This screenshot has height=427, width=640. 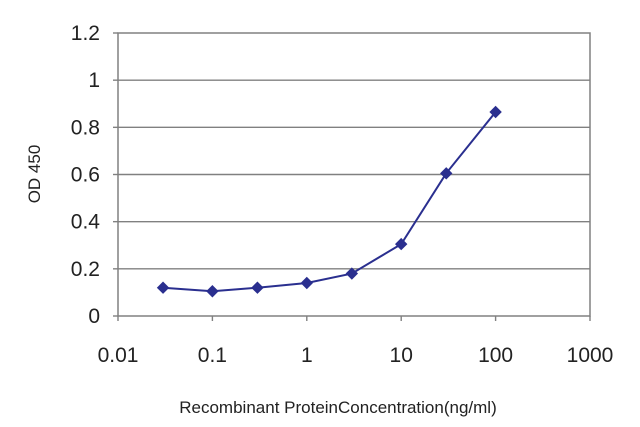 I want to click on x-tick-label: 100, so click(x=495, y=355).